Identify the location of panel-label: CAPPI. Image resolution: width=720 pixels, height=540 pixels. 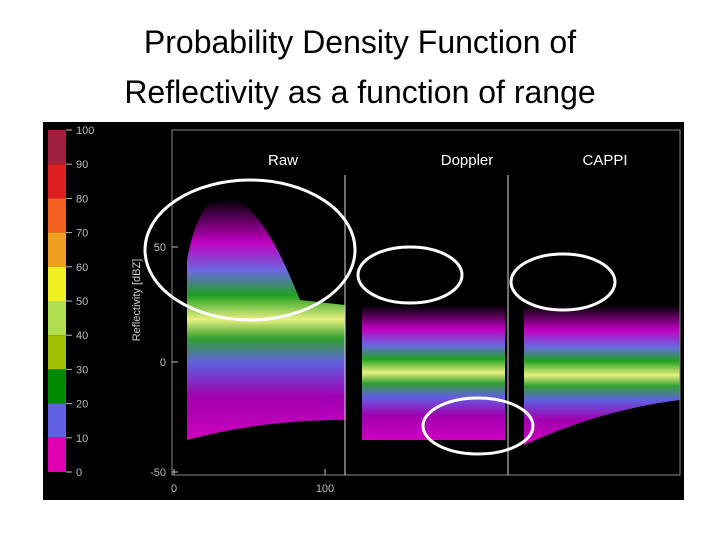
(604, 160).